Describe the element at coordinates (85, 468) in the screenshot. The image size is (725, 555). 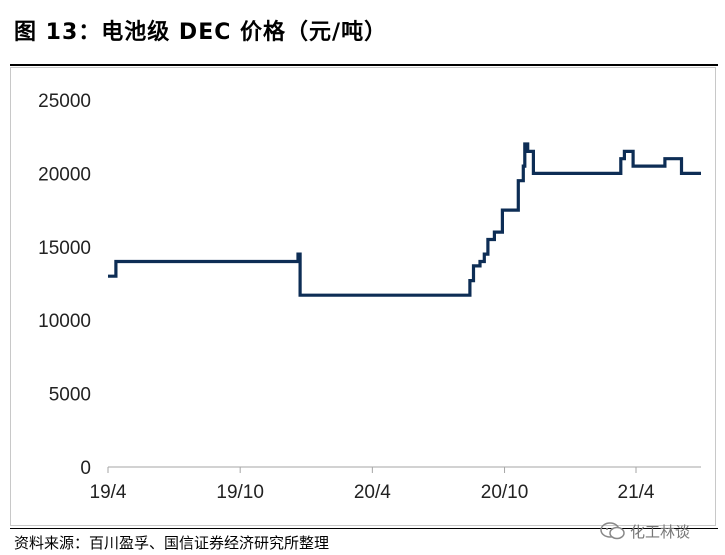
I see `y-tick-label: 0` at that location.